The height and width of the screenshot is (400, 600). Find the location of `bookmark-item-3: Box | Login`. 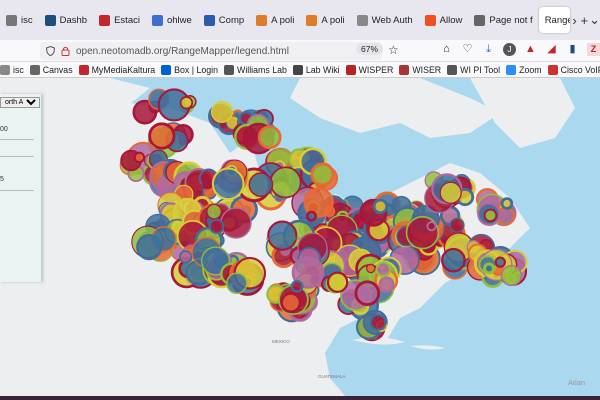

bookmark-item-3: Box | Login is located at coordinates (190, 69).